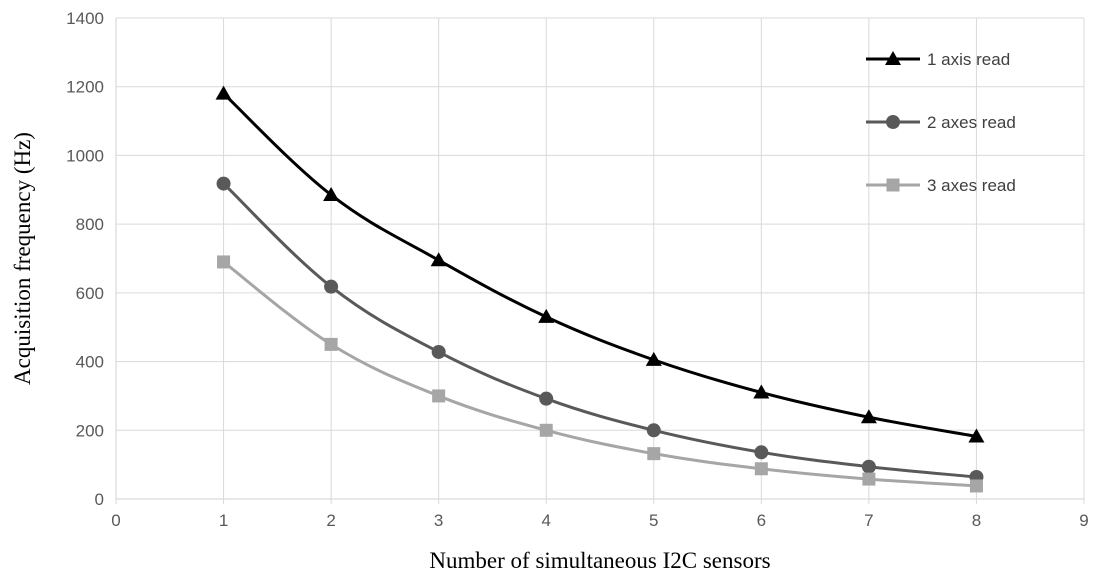  Describe the element at coordinates (90, 224) in the screenshot. I see `y-tick-label: 800` at that location.